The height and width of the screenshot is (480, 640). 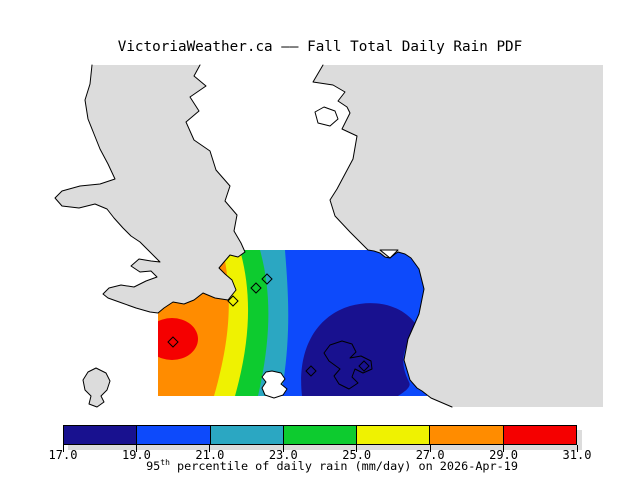 I want to click on contour-core-red-maximum, so click(x=178, y=339).